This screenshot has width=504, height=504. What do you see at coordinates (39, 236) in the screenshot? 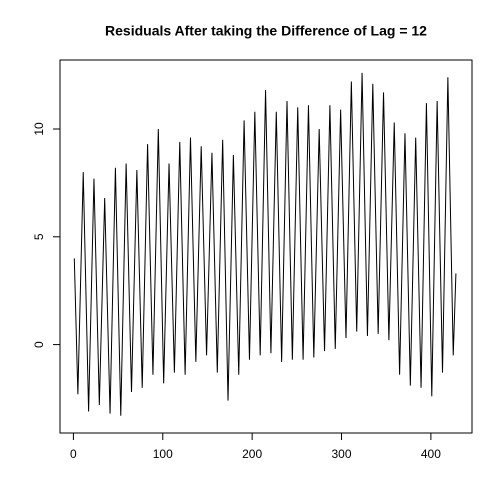
I see `y-tick-label: 5` at bounding box center [39, 236].